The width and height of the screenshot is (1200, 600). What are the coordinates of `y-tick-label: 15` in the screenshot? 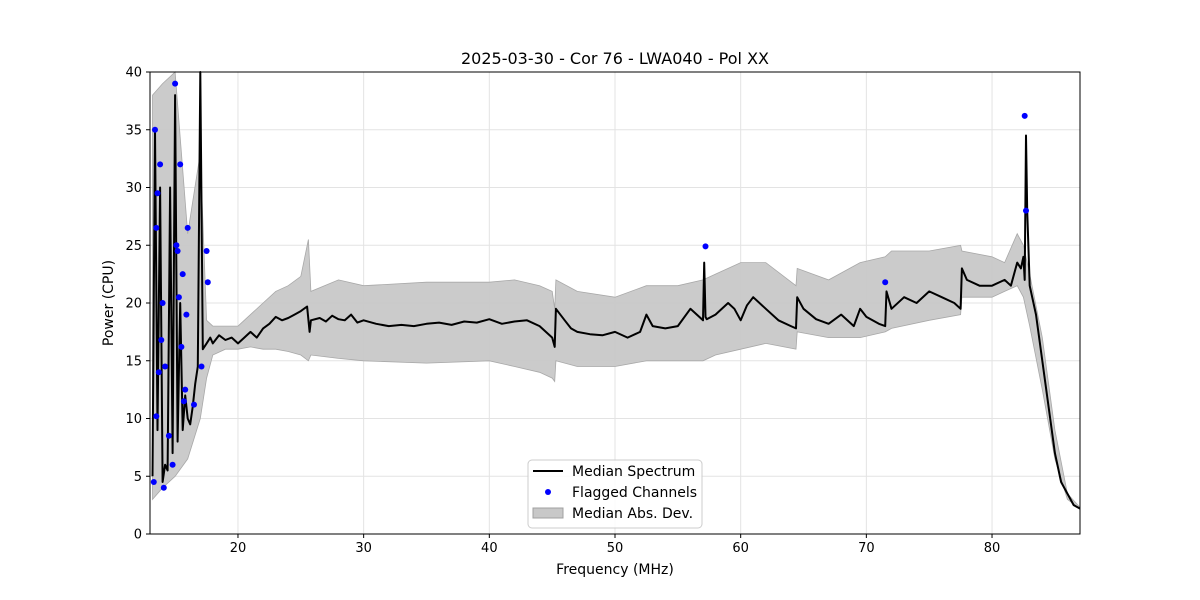 It's located at (133, 361).